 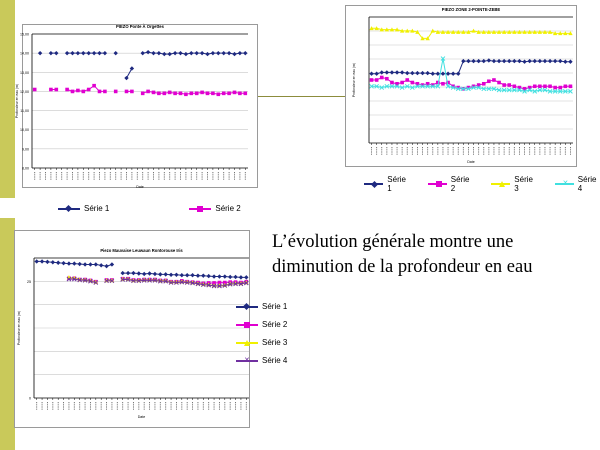 What do you see at coordinates (140, 26) in the screenshot?
I see `chart-title: PIEZO Ponte À Orgettes` at bounding box center [140, 26].